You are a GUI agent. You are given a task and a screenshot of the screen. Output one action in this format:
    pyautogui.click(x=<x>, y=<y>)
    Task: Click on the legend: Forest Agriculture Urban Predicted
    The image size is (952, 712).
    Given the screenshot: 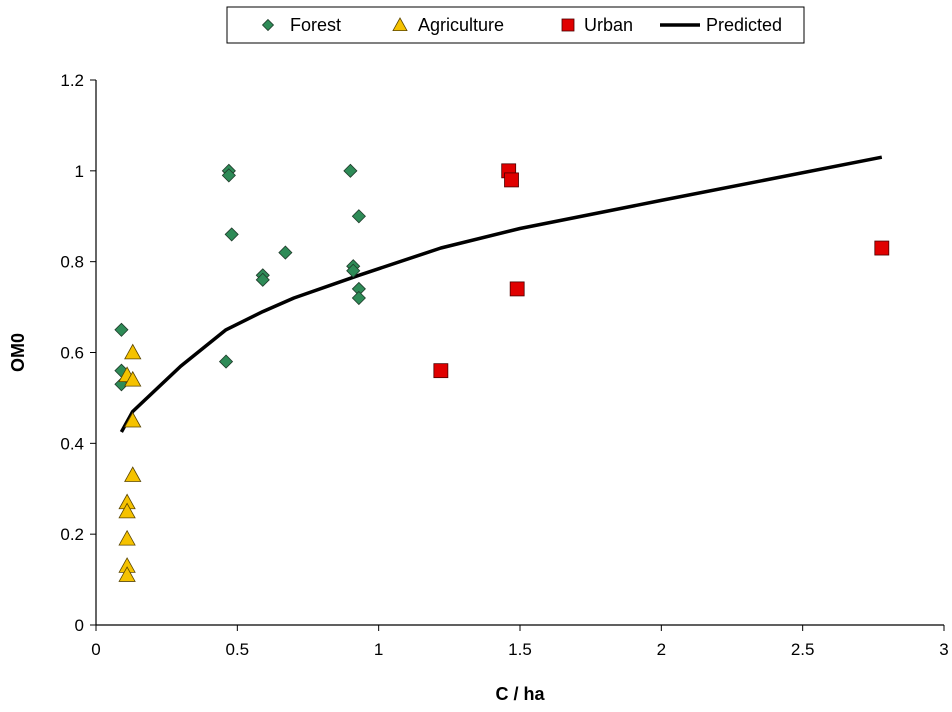 What is the action you would take?
    pyautogui.click(x=515, y=25)
    